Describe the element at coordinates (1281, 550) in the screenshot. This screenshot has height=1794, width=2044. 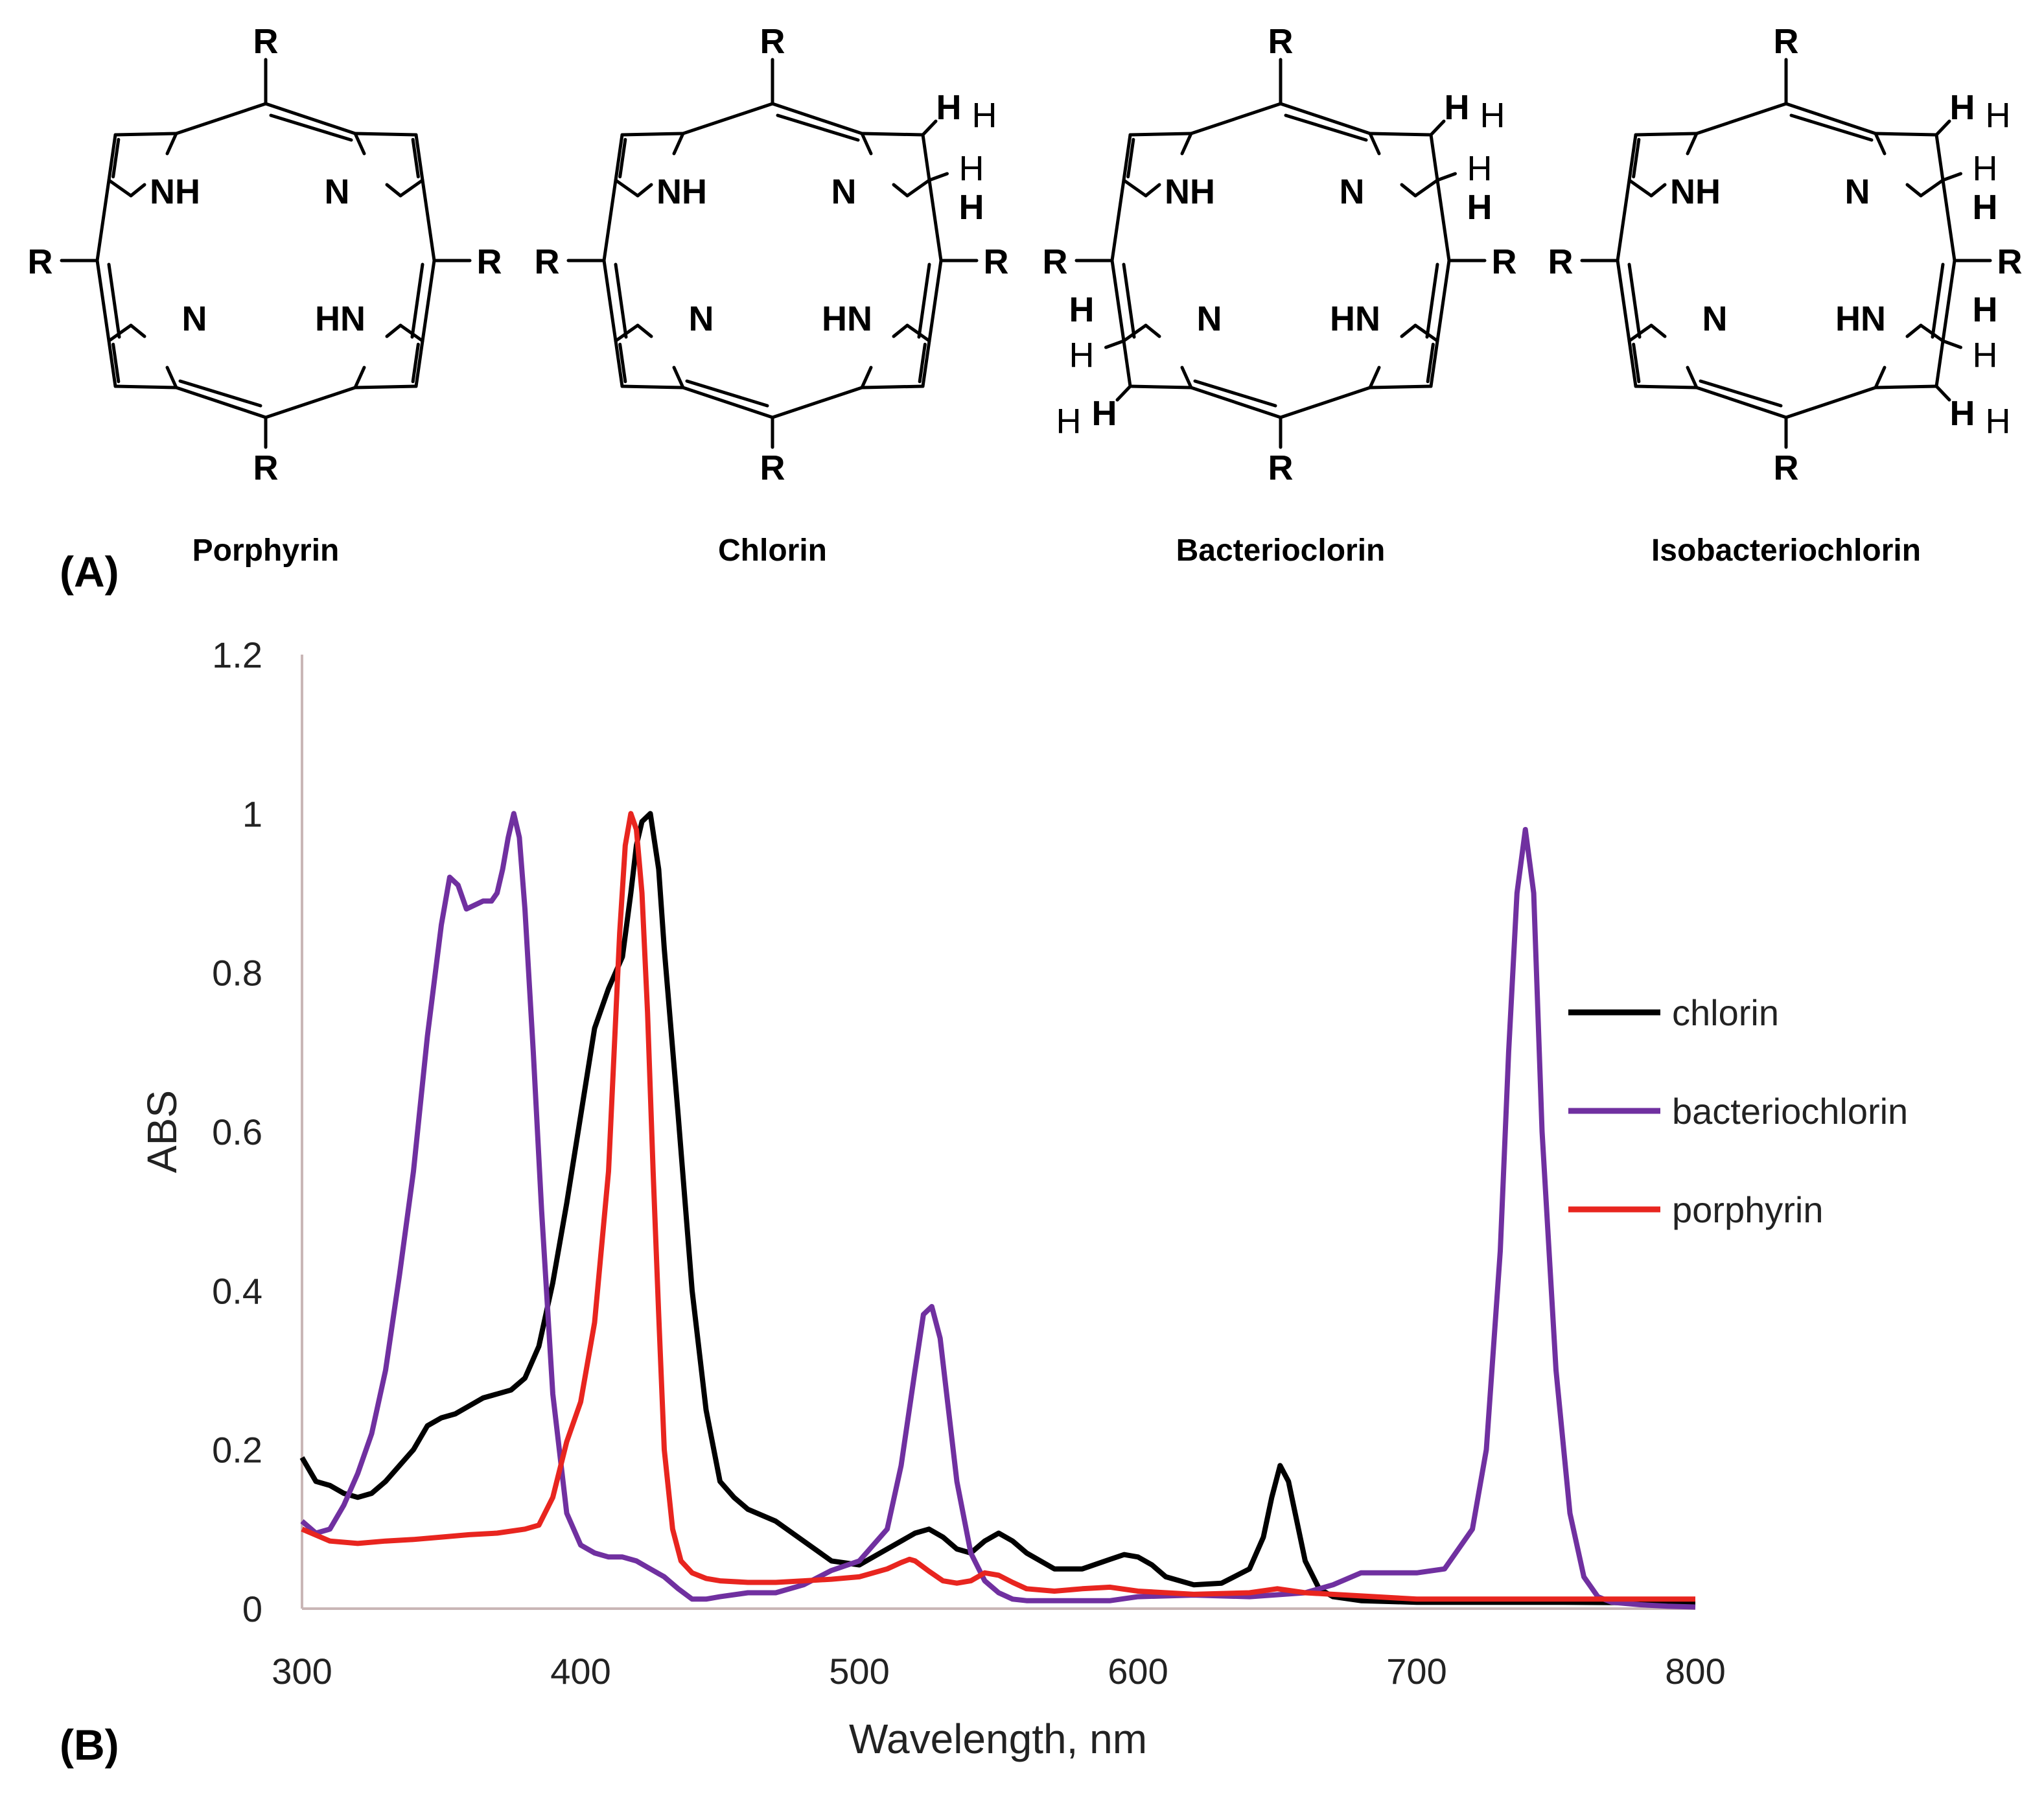
I see `molecule-name: Bacterioclorin` at that location.